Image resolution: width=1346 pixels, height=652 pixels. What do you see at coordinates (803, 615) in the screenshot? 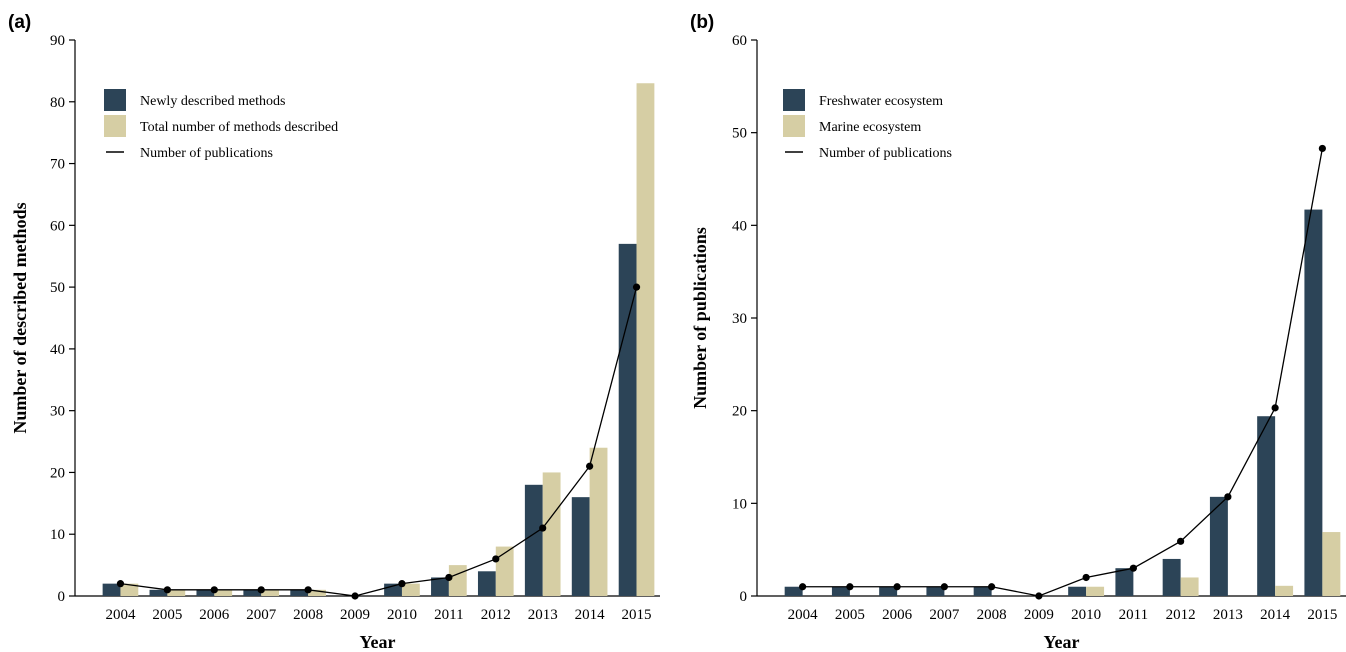
I see `x-tick-label: 2004` at bounding box center [803, 615].